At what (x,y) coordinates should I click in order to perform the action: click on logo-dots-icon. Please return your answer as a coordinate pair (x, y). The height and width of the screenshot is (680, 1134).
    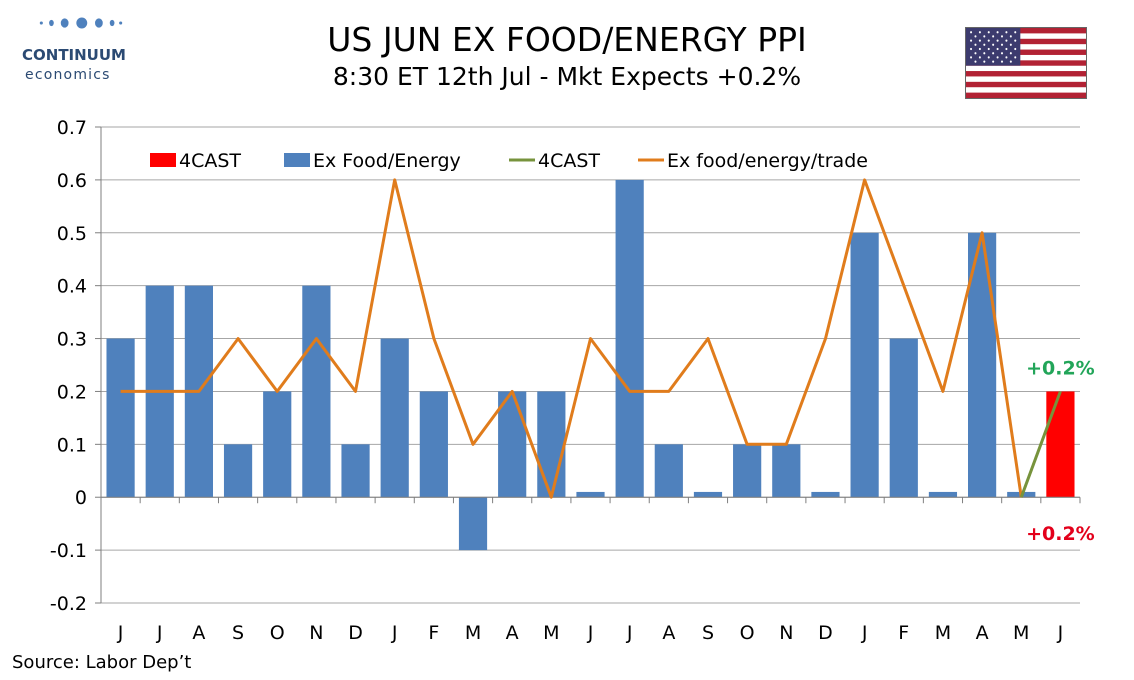
    Looking at the image, I should click on (81, 23).